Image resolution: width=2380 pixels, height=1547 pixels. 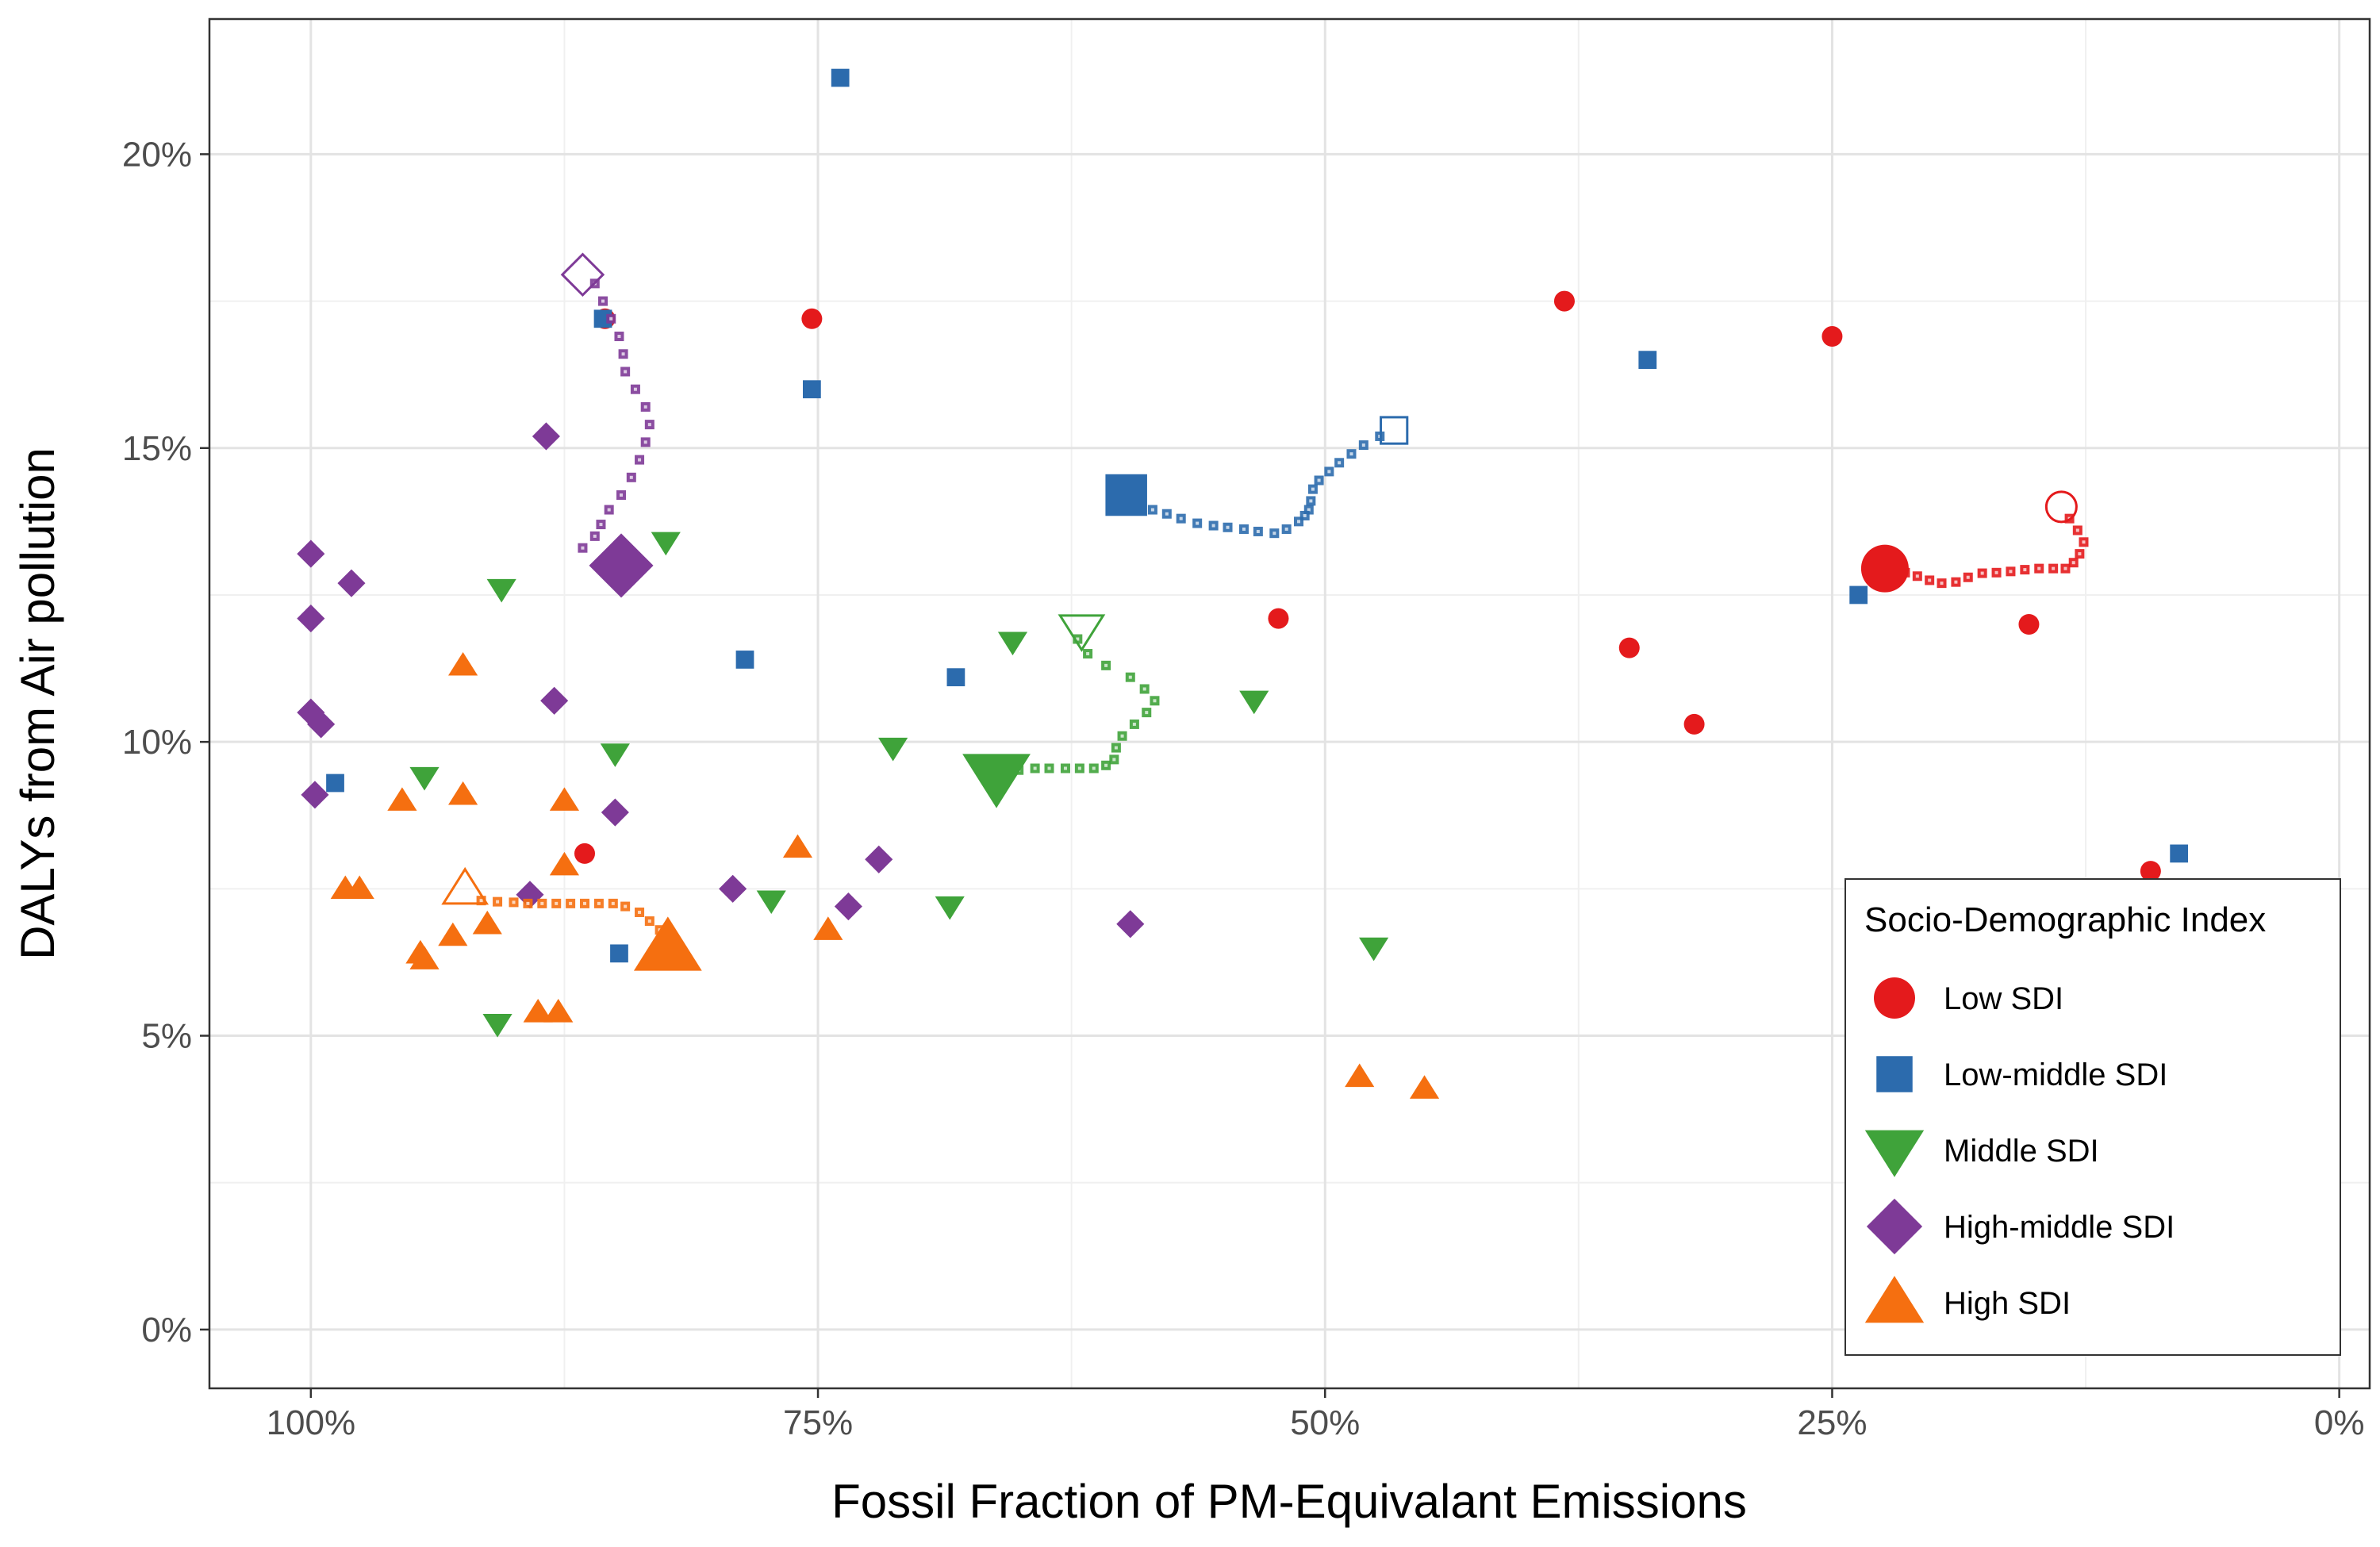 What do you see at coordinates (2020, 1226) in the screenshot?
I see `legend-item-high-middle-sdi: High-middle SDI` at bounding box center [2020, 1226].